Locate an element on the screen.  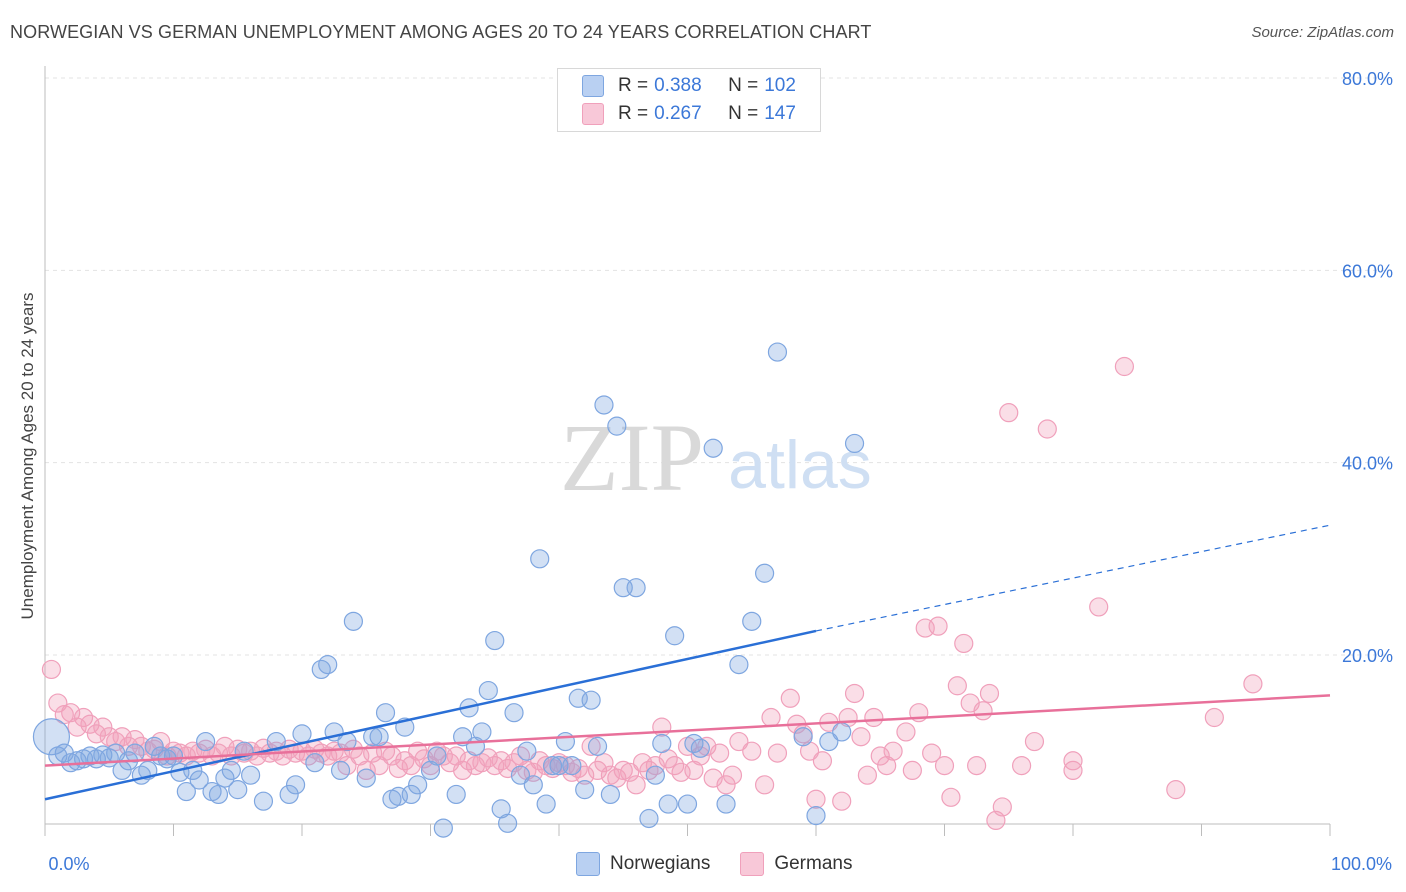
y-tick-label: 40.0% is located at coordinates (1367, 464).